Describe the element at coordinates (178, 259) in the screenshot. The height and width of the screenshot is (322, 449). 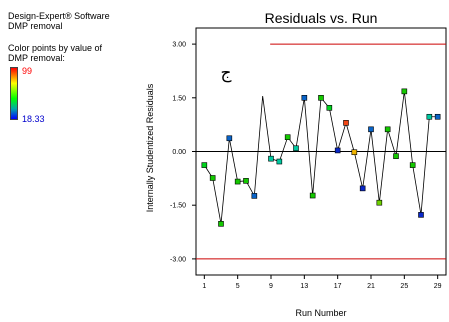
I see `y-tick-label: -3.00` at that location.